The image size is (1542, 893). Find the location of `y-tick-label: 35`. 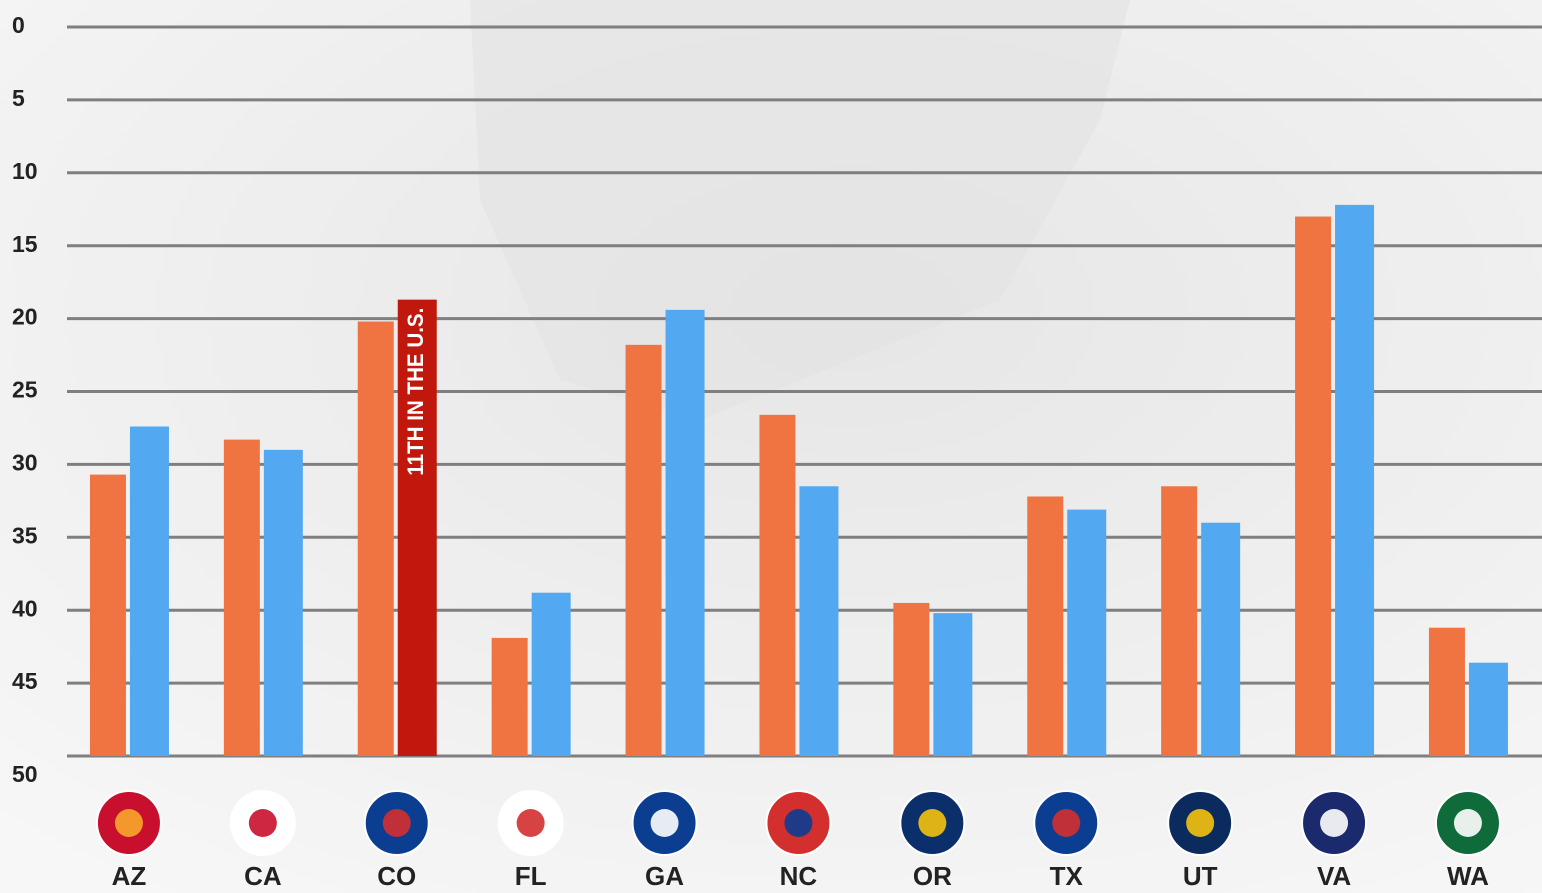

y-tick-label: 35 is located at coordinates (25, 535).